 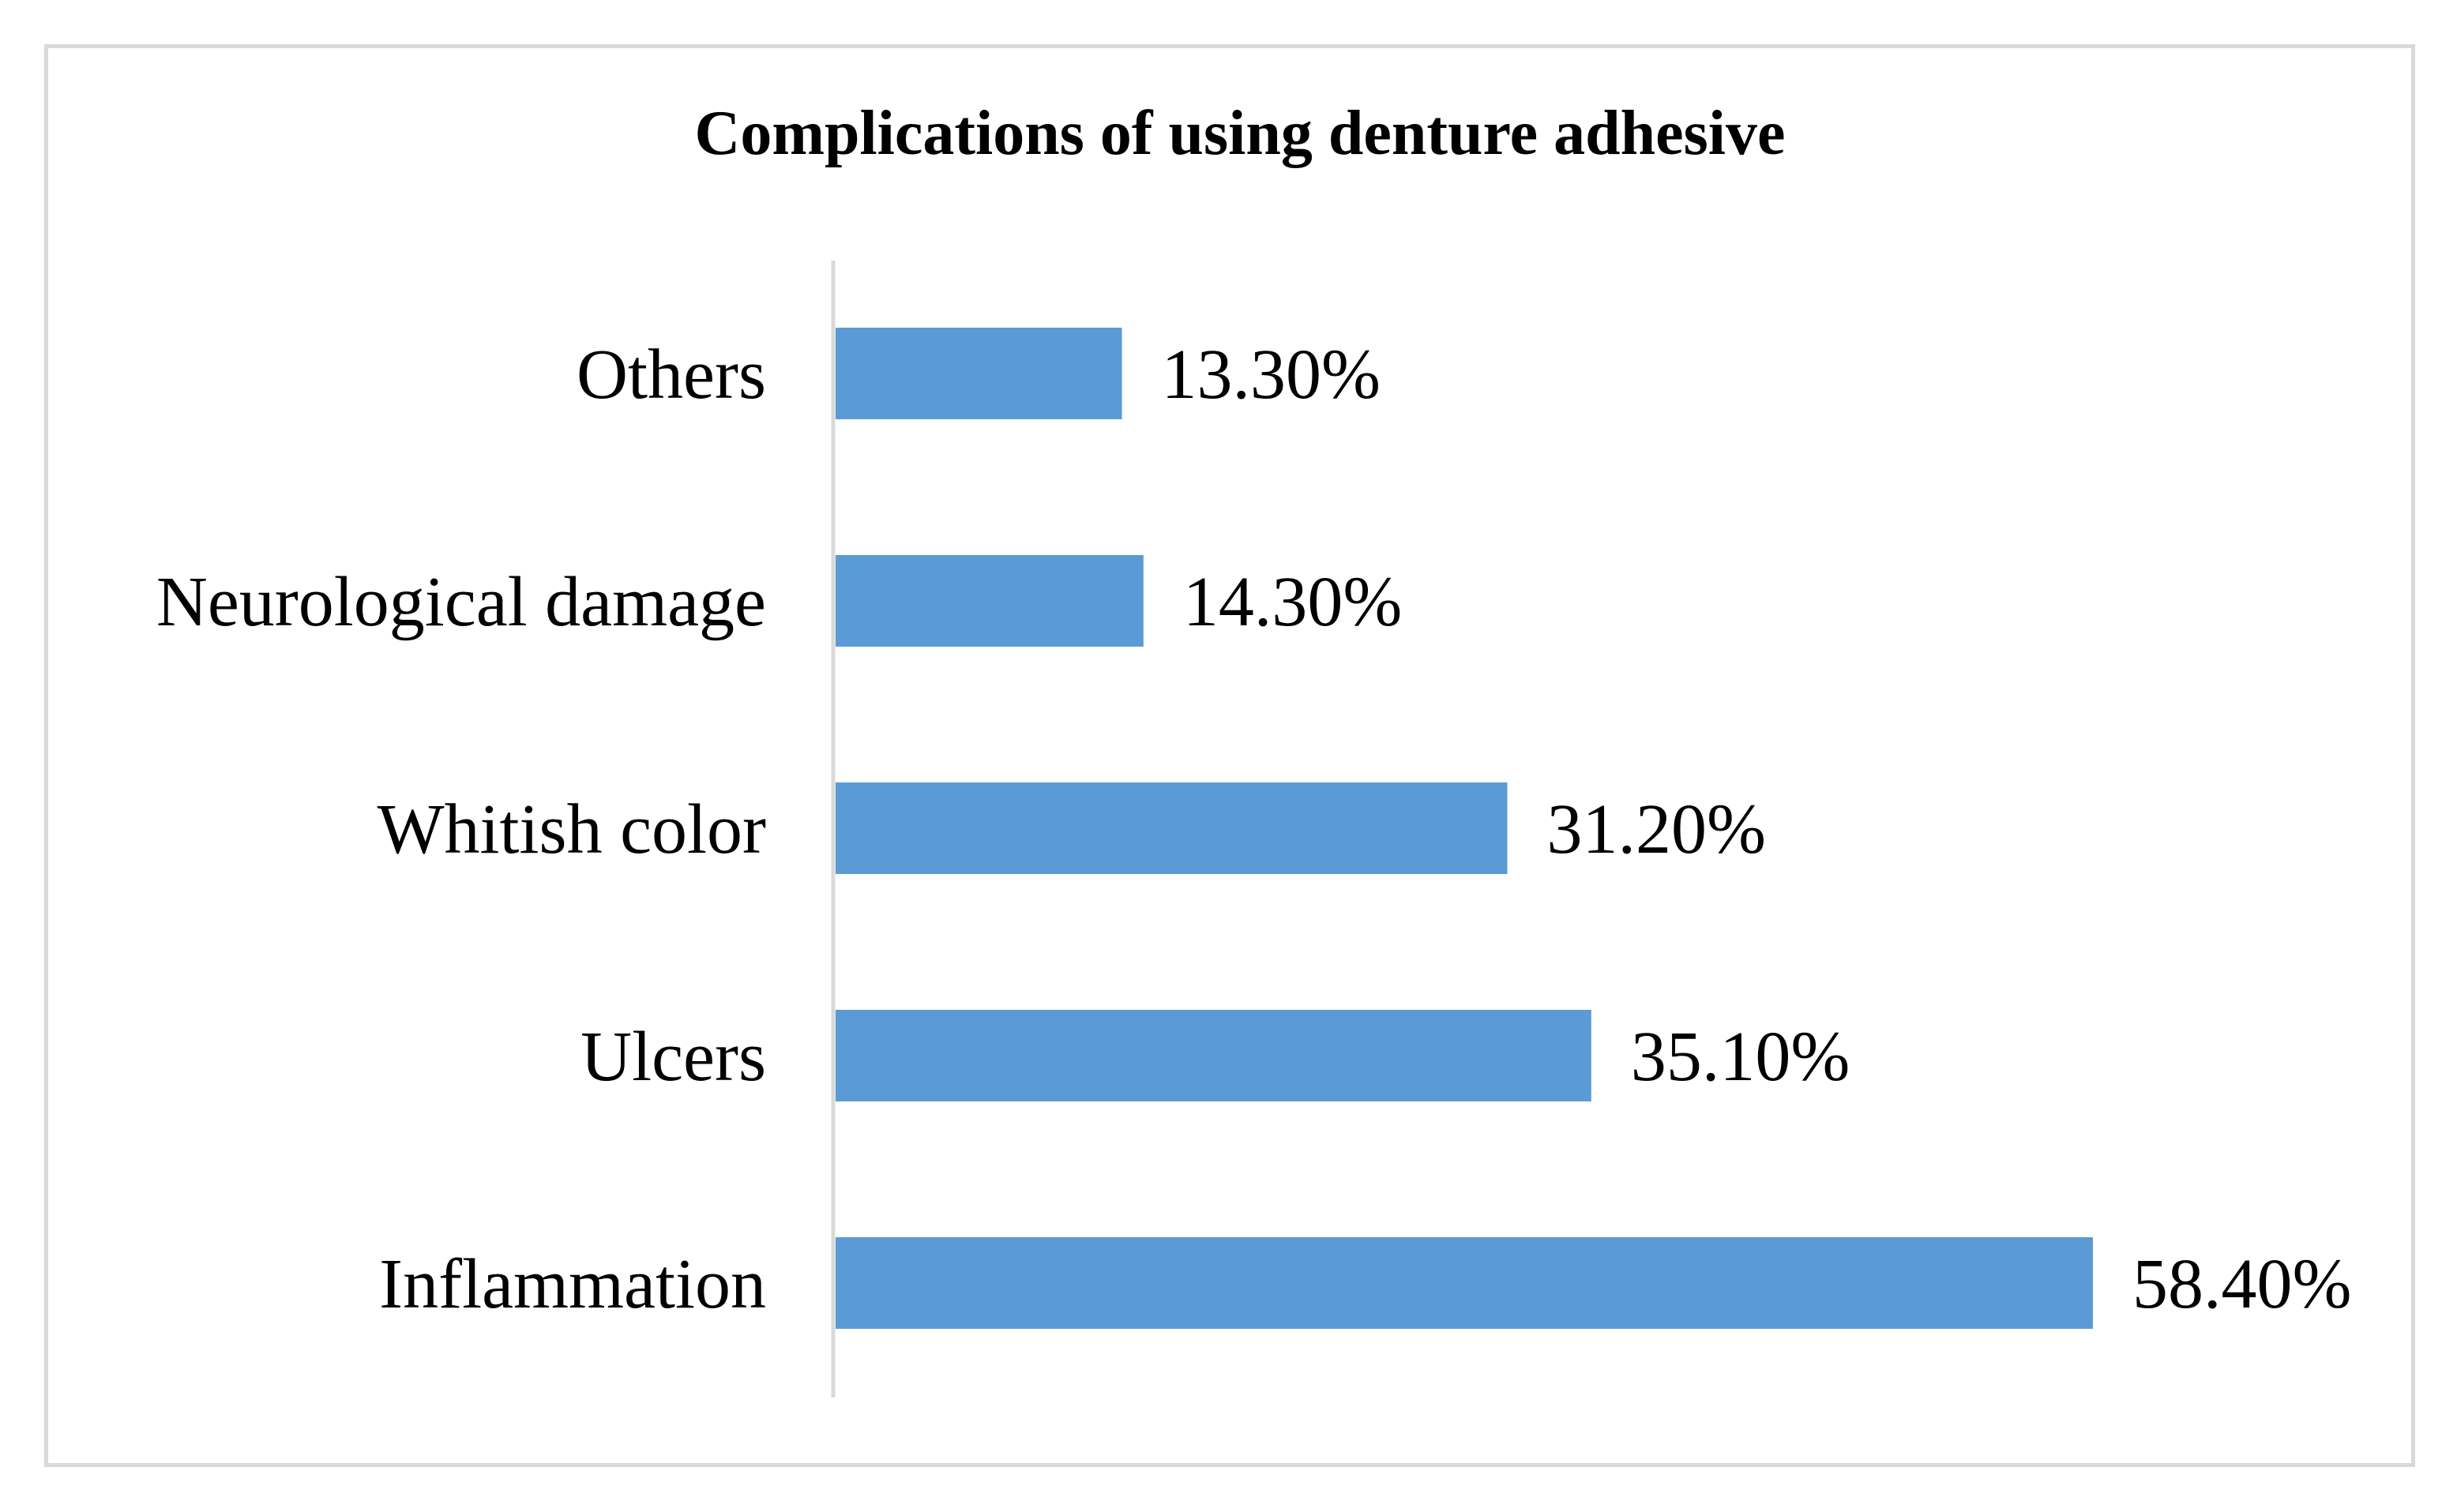 What do you see at coordinates (979, 374) in the screenshot?
I see `bar-others` at bounding box center [979, 374].